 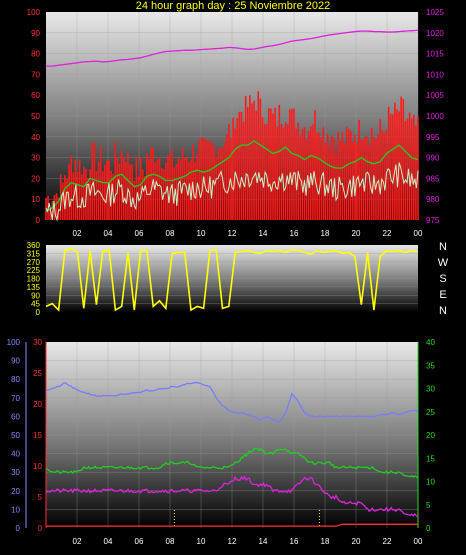 I want to click on temp-chart-x-tick-label: 18, so click(x=325, y=541).